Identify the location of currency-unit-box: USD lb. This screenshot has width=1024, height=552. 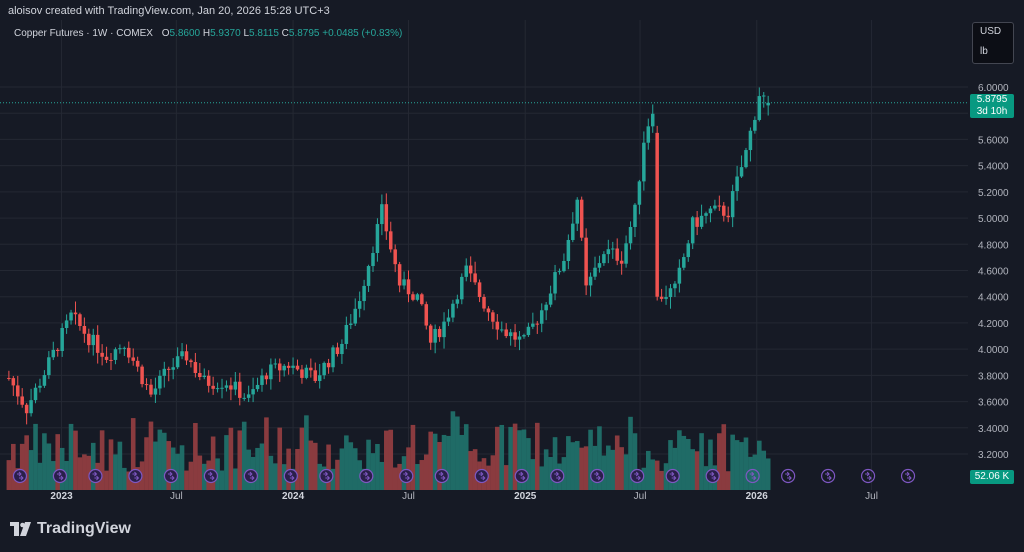
(993, 43).